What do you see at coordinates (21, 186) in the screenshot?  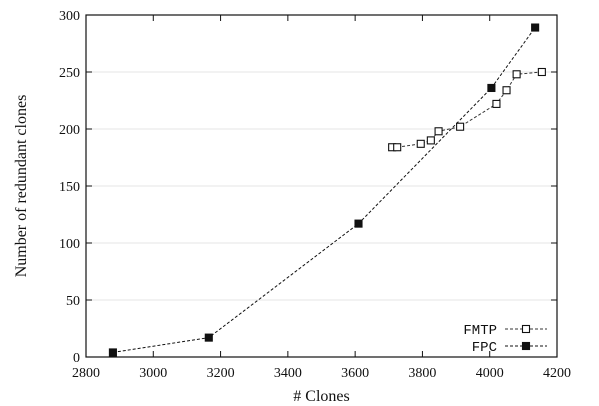 I see `y-axis-title: Number of redundant clones` at bounding box center [21, 186].